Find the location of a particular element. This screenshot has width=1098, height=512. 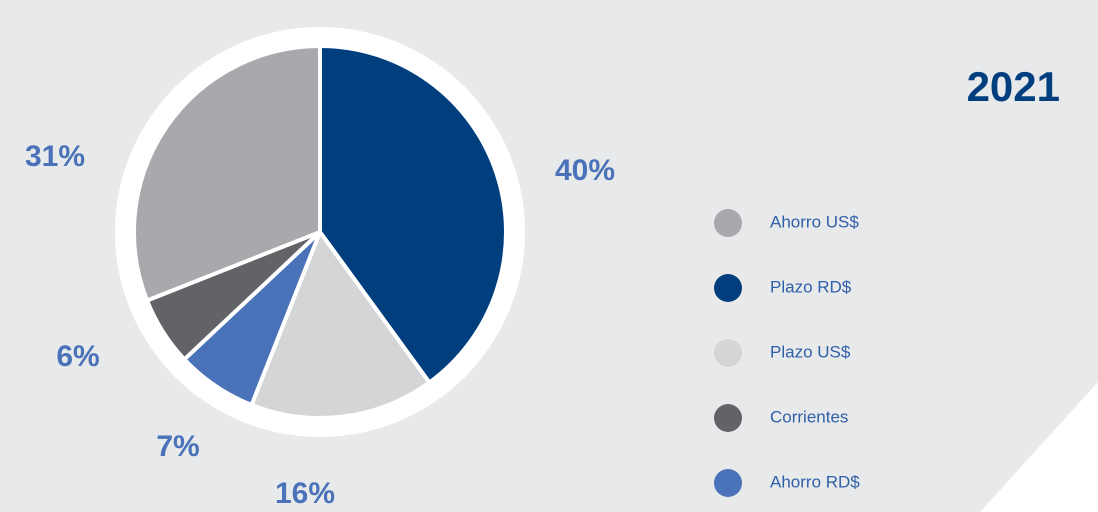

legend-label: Corrientes is located at coordinates (809, 416).